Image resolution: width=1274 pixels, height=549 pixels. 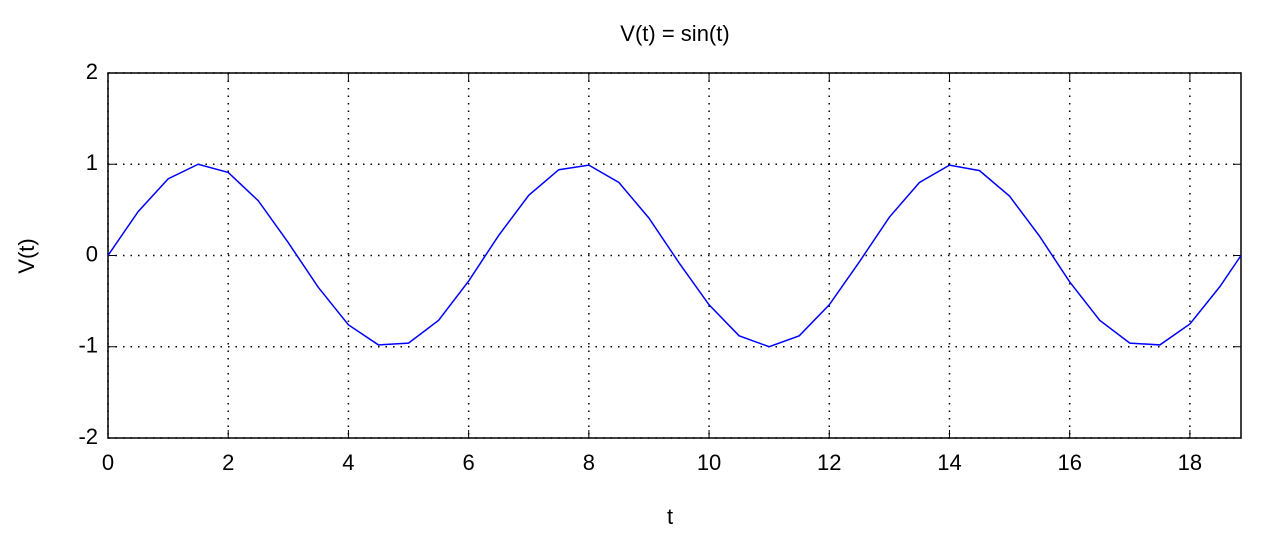 What do you see at coordinates (670, 516) in the screenshot?
I see `x-axis-label: t` at bounding box center [670, 516].